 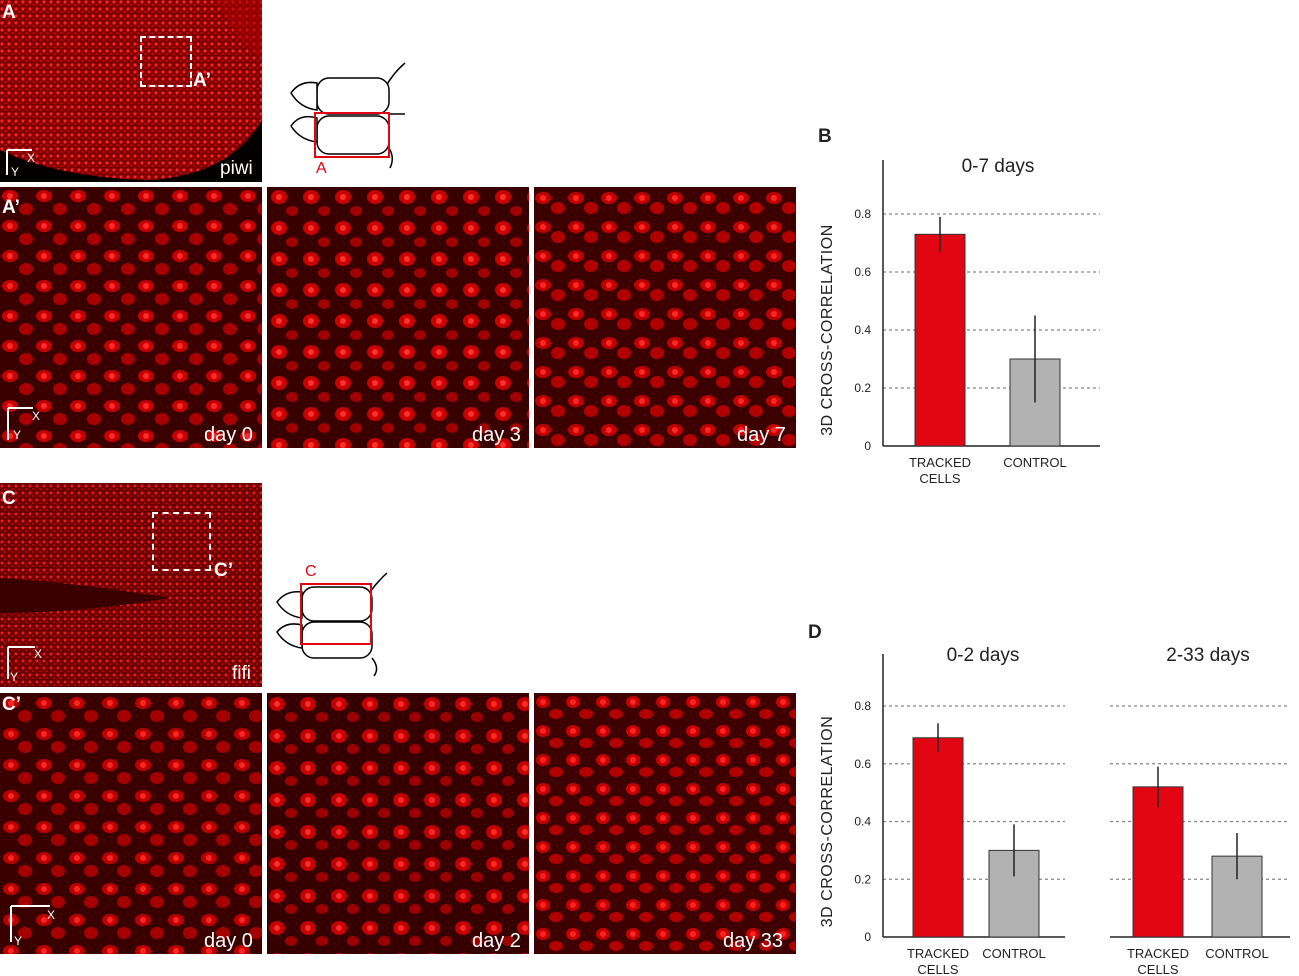 I want to click on panel-c-prime-axis-icon, so click(x=30, y=923).